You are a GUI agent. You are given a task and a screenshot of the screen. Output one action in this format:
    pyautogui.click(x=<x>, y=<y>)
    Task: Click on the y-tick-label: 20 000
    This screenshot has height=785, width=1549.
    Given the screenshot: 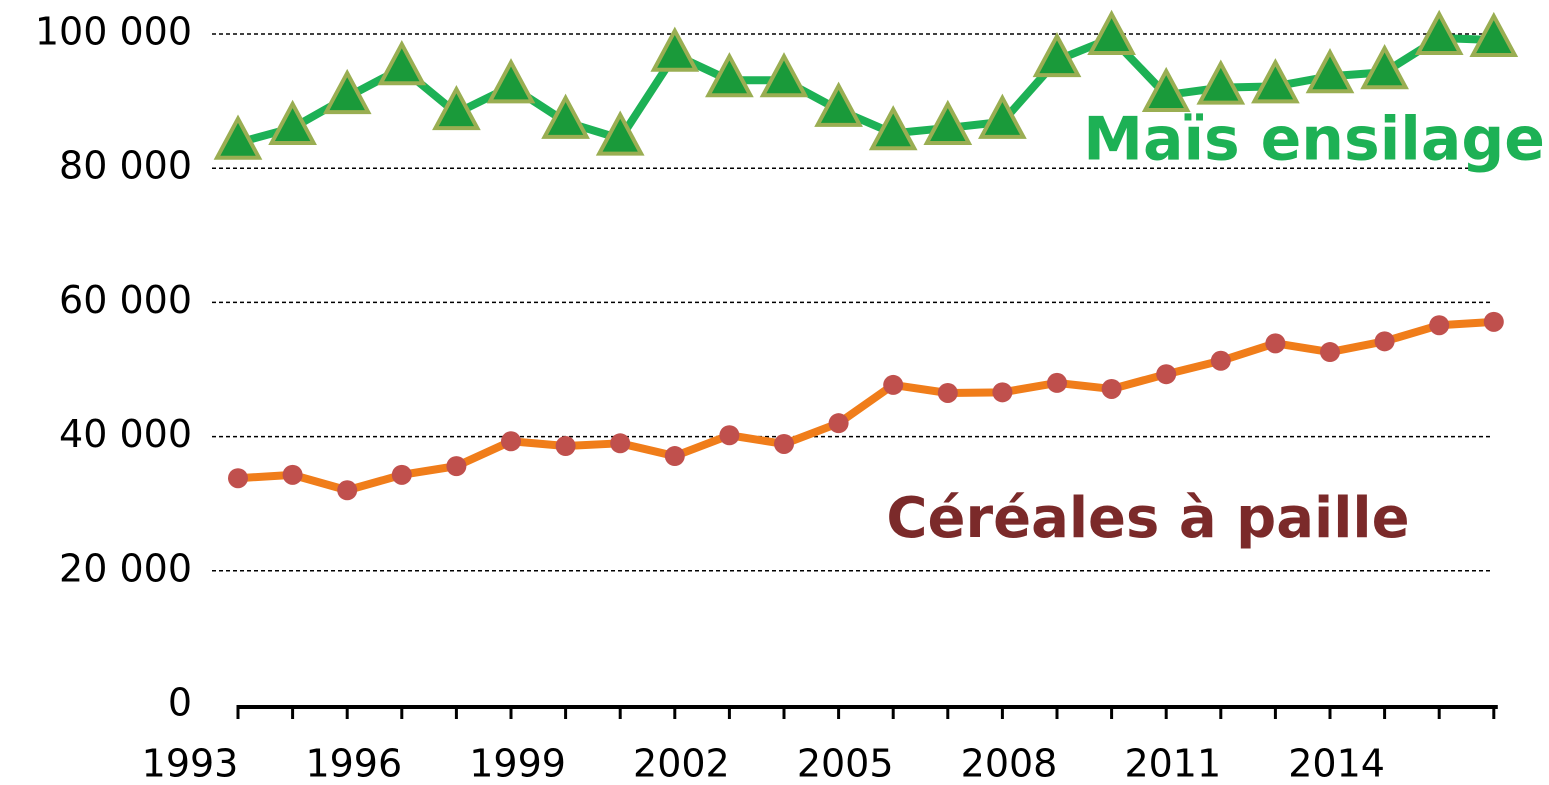 What is the action you would take?
    pyautogui.click(x=125, y=568)
    